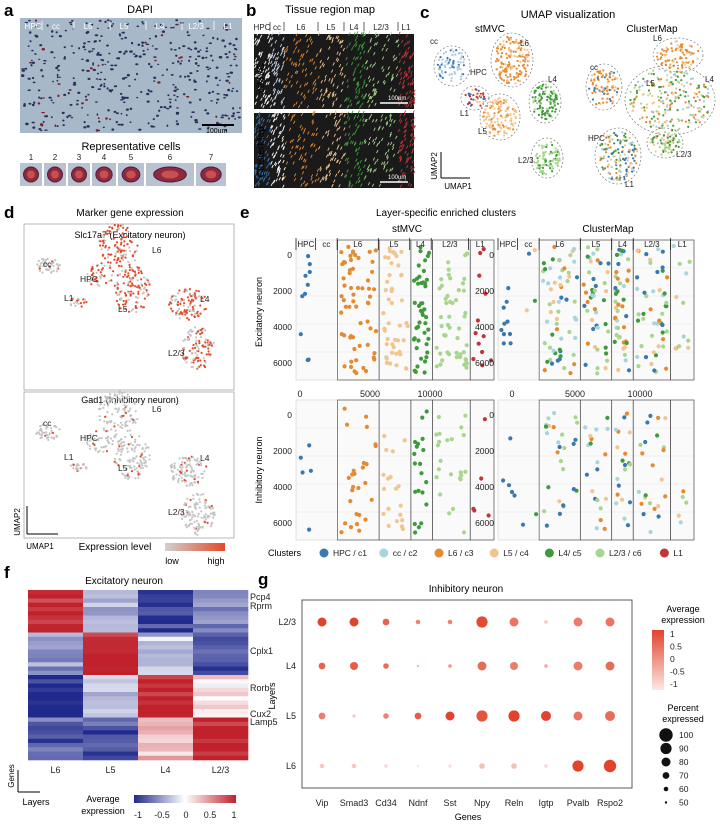  Describe the element at coordinates (36, 802) in the screenshot. I see `heatmap-axis-x-label: Layers` at that location.